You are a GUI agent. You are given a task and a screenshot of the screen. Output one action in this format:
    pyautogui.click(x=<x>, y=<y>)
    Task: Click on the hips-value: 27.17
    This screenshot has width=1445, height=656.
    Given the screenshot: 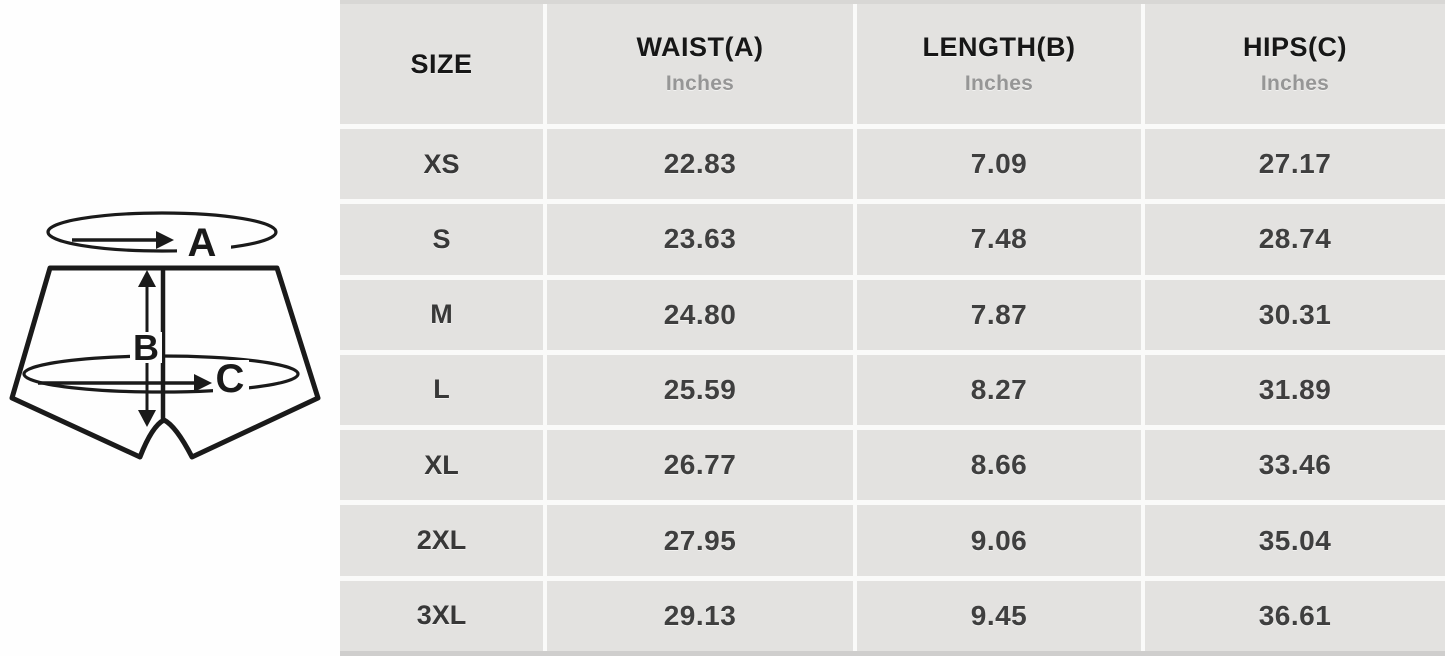 What is the action you would take?
    pyautogui.click(x=1295, y=164)
    